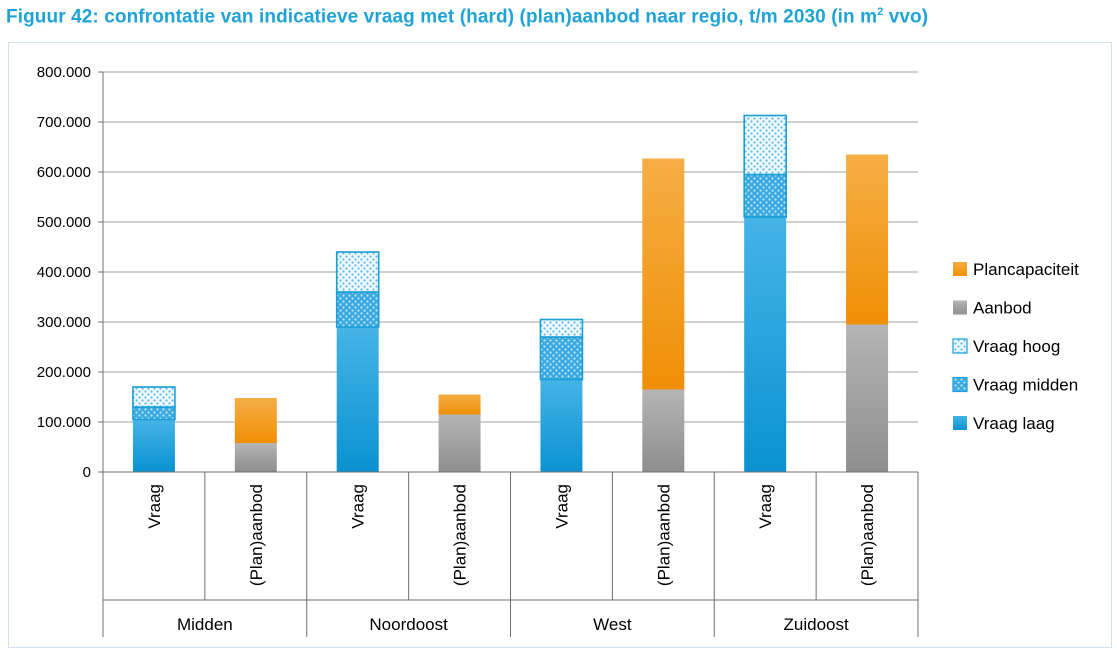 The width and height of the screenshot is (1117, 658). I want to click on y-tick-label: 600.000, so click(64, 172).